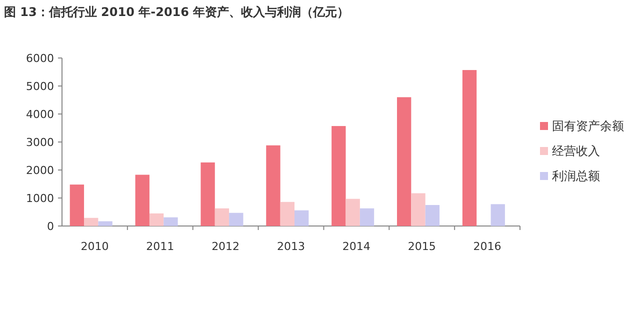  I want to click on legend-label: 经营收入, so click(576, 151).